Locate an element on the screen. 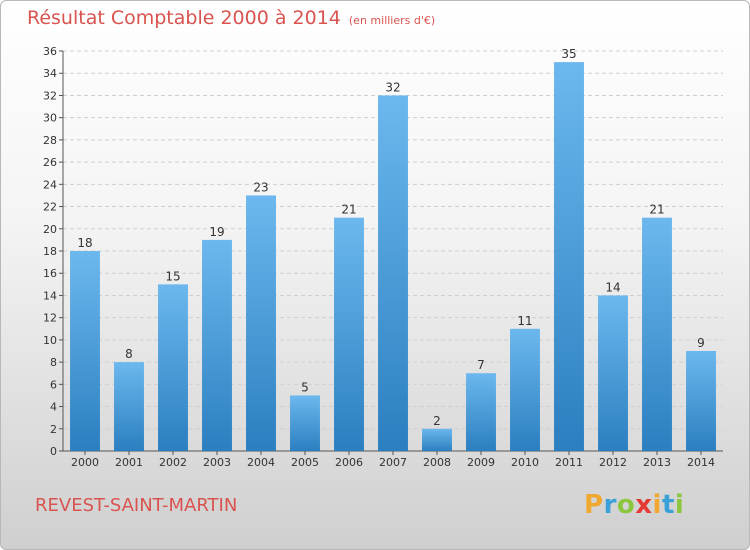 This screenshot has width=750, height=550. logo-letter: P is located at coordinates (594, 505).